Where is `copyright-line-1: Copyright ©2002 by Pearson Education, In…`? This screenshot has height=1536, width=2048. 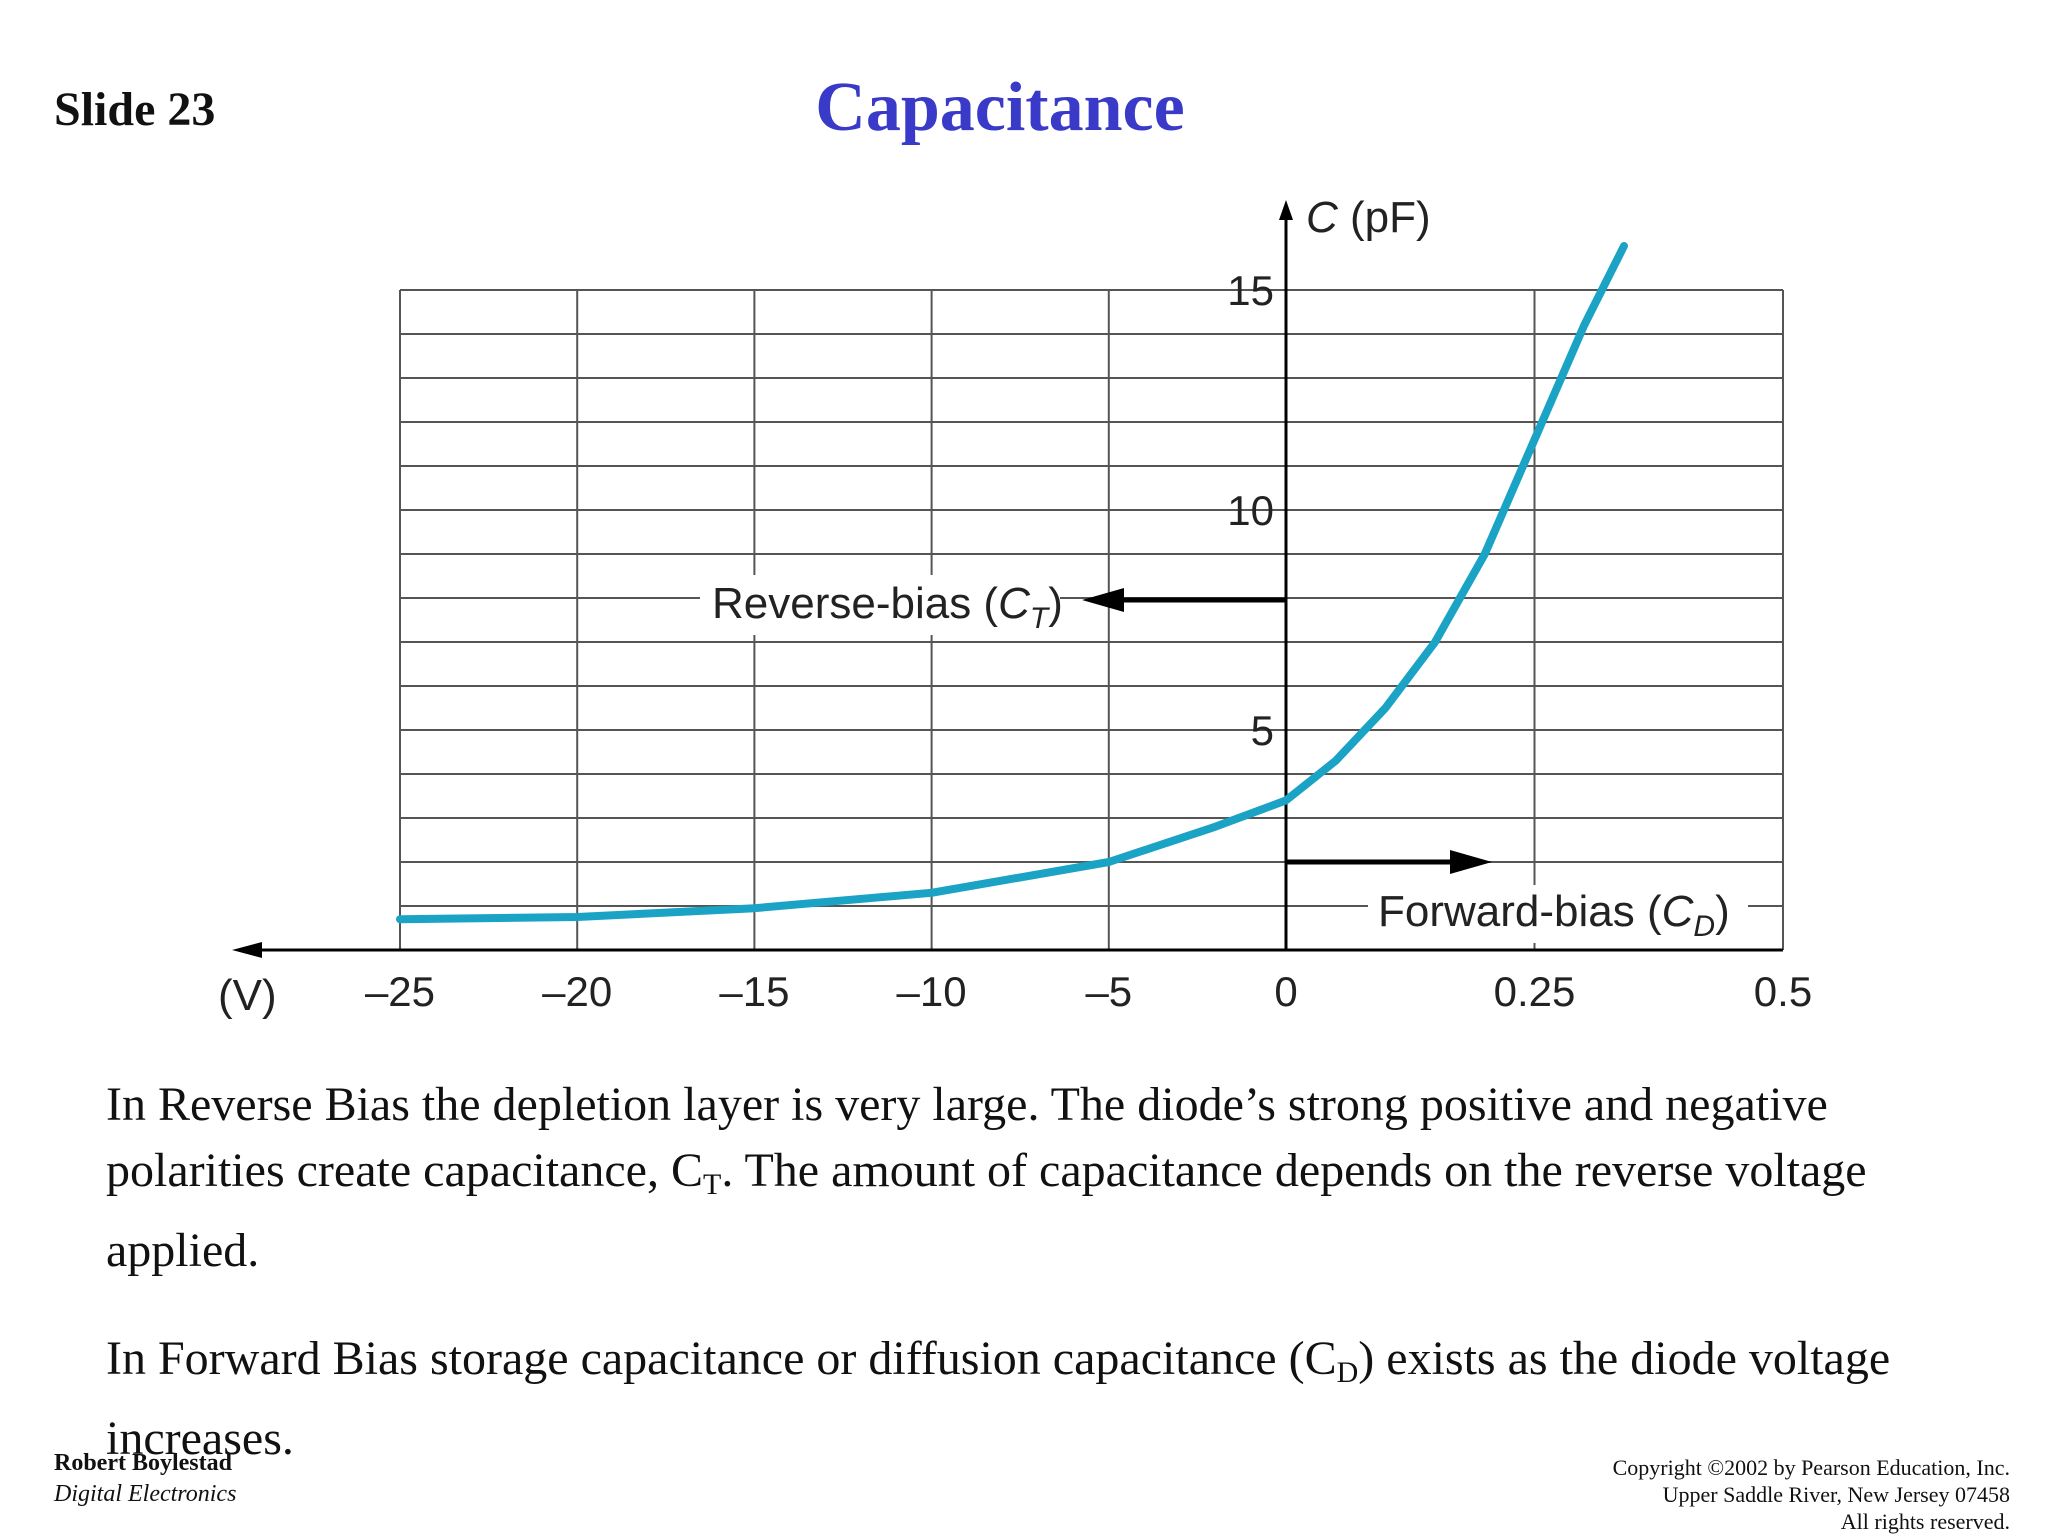 copyright-line-1: Copyright ©2002 by Pearson Education, In… is located at coordinates (1811, 1467).